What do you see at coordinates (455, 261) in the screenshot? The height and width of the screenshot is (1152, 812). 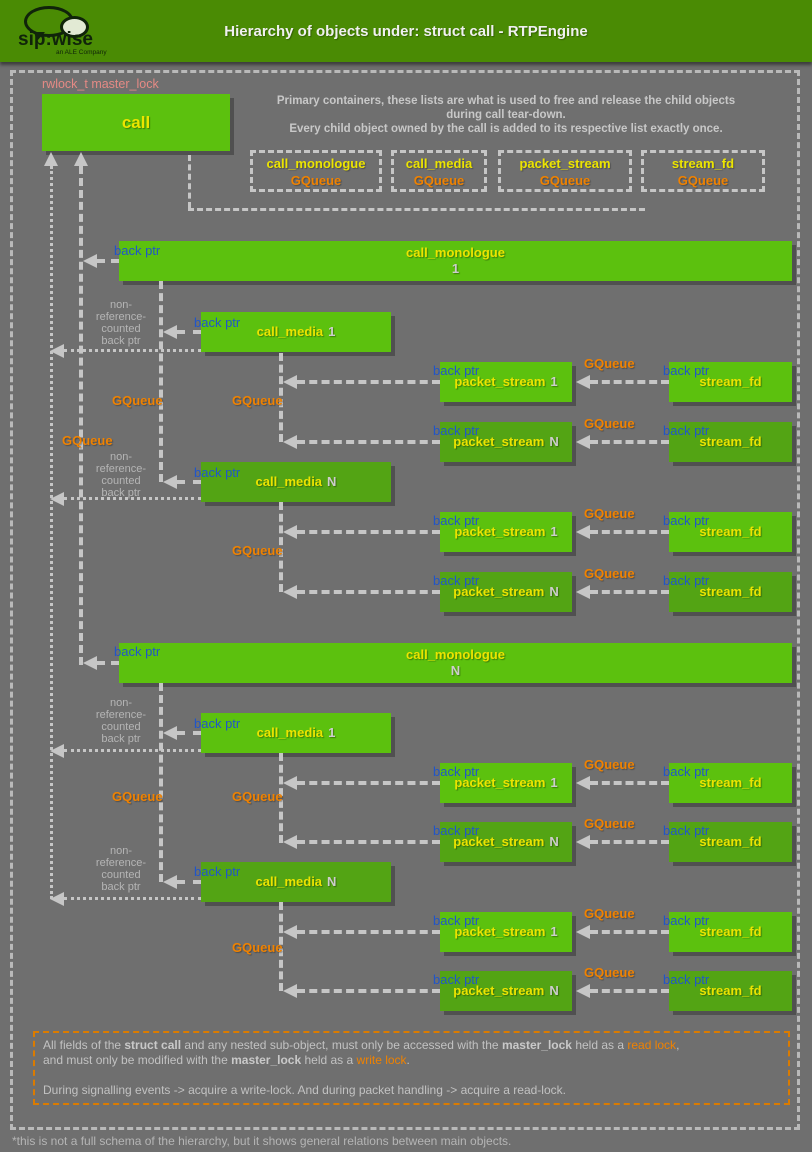 I see `call-monologue-1-box: call_monologue 1` at bounding box center [455, 261].